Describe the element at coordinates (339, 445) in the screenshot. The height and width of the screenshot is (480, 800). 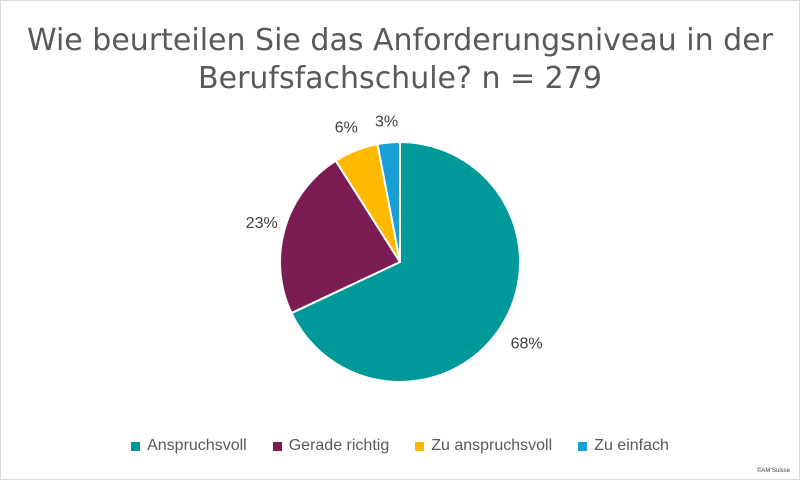
I see `legend-label-gerade-richtig: Gerade richtig` at that location.